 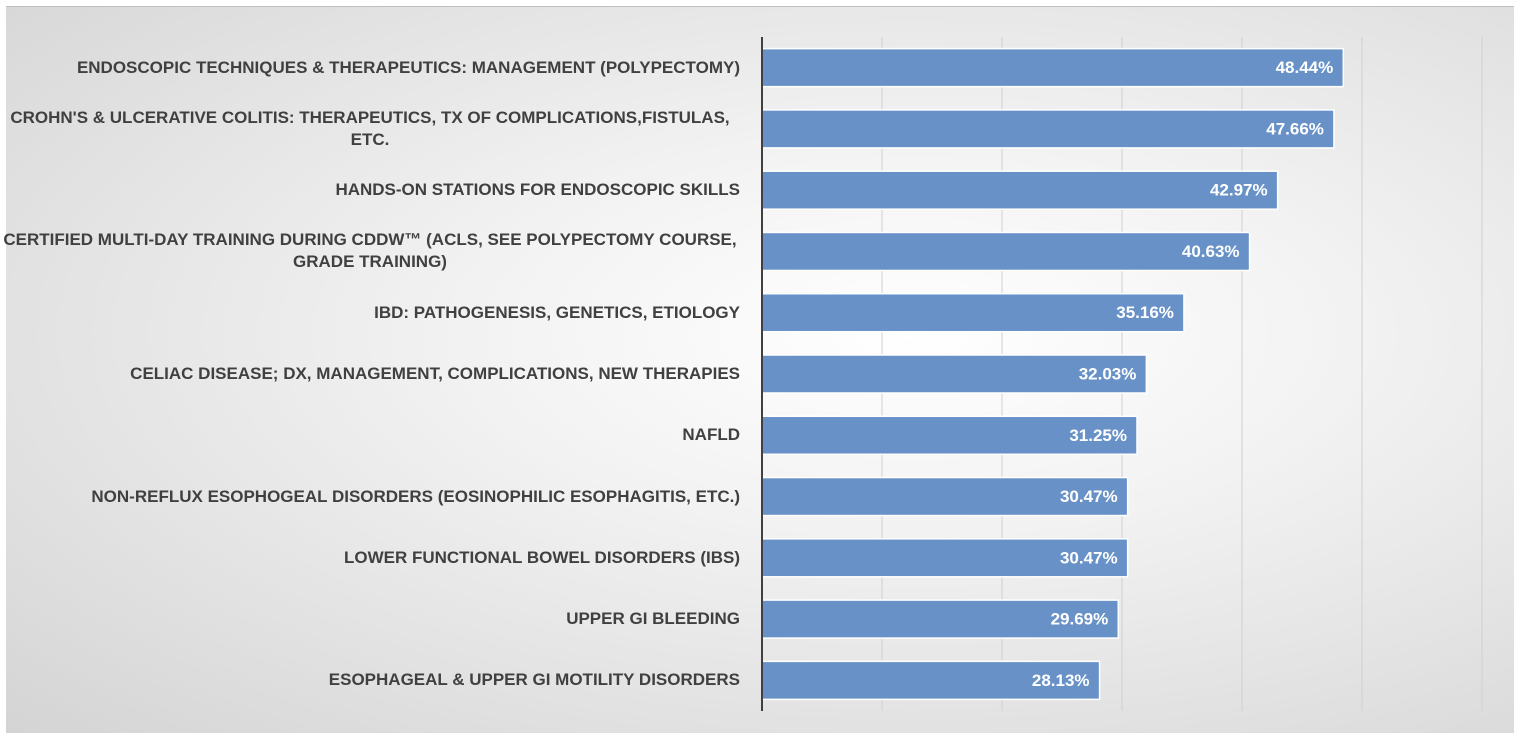 What do you see at coordinates (537, 190) in the screenshot?
I see `category-text: HANDS-ON STATIONS FOR ENDOSCOPIC SKILLS` at bounding box center [537, 190].